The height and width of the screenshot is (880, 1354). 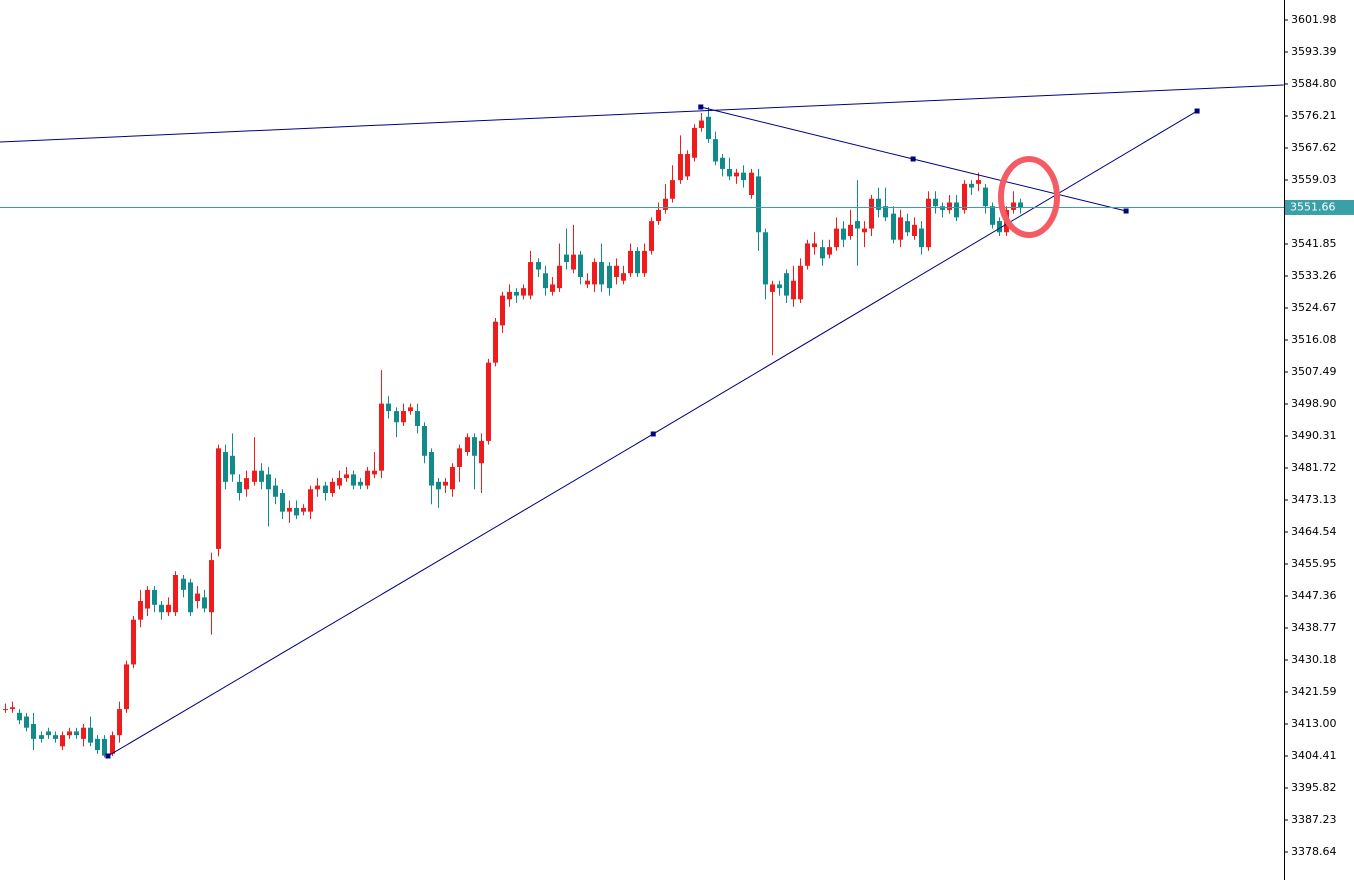 What do you see at coordinates (1314, 307) in the screenshot?
I see `y-tick-label: 3524.67` at bounding box center [1314, 307].